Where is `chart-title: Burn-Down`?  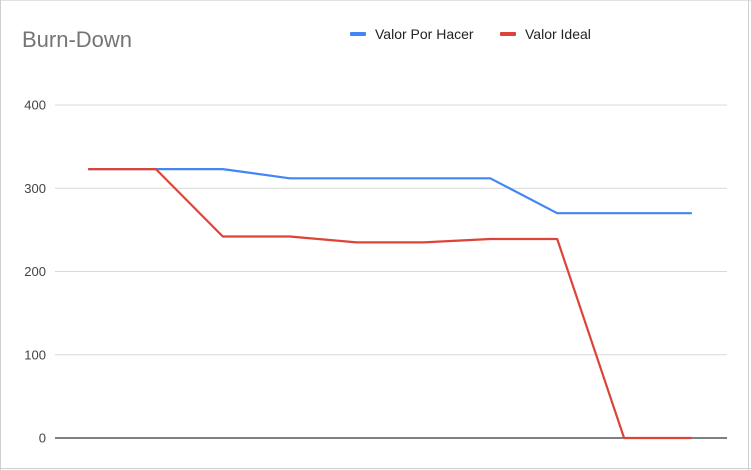 chart-title: Burn-Down is located at coordinates (77, 39).